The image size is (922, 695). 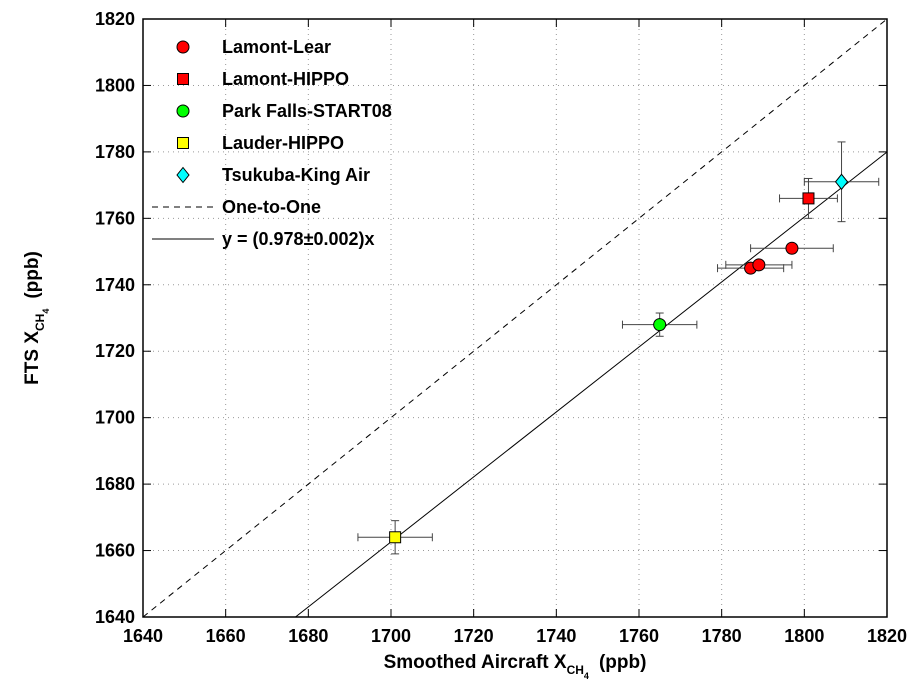 I want to click on y-tick-label: 1680, so click(x=115, y=484).